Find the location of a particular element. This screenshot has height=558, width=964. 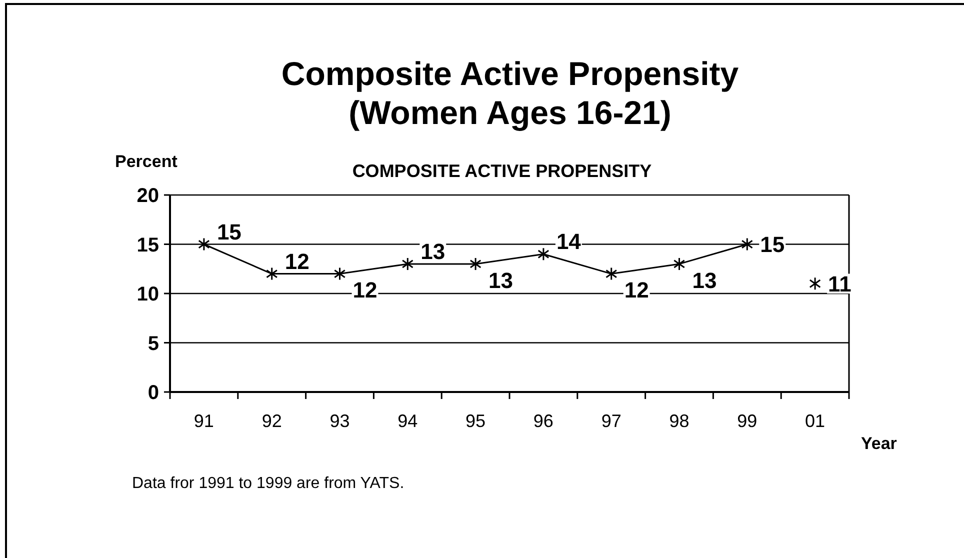

x-tick-label: 98 is located at coordinates (679, 421).